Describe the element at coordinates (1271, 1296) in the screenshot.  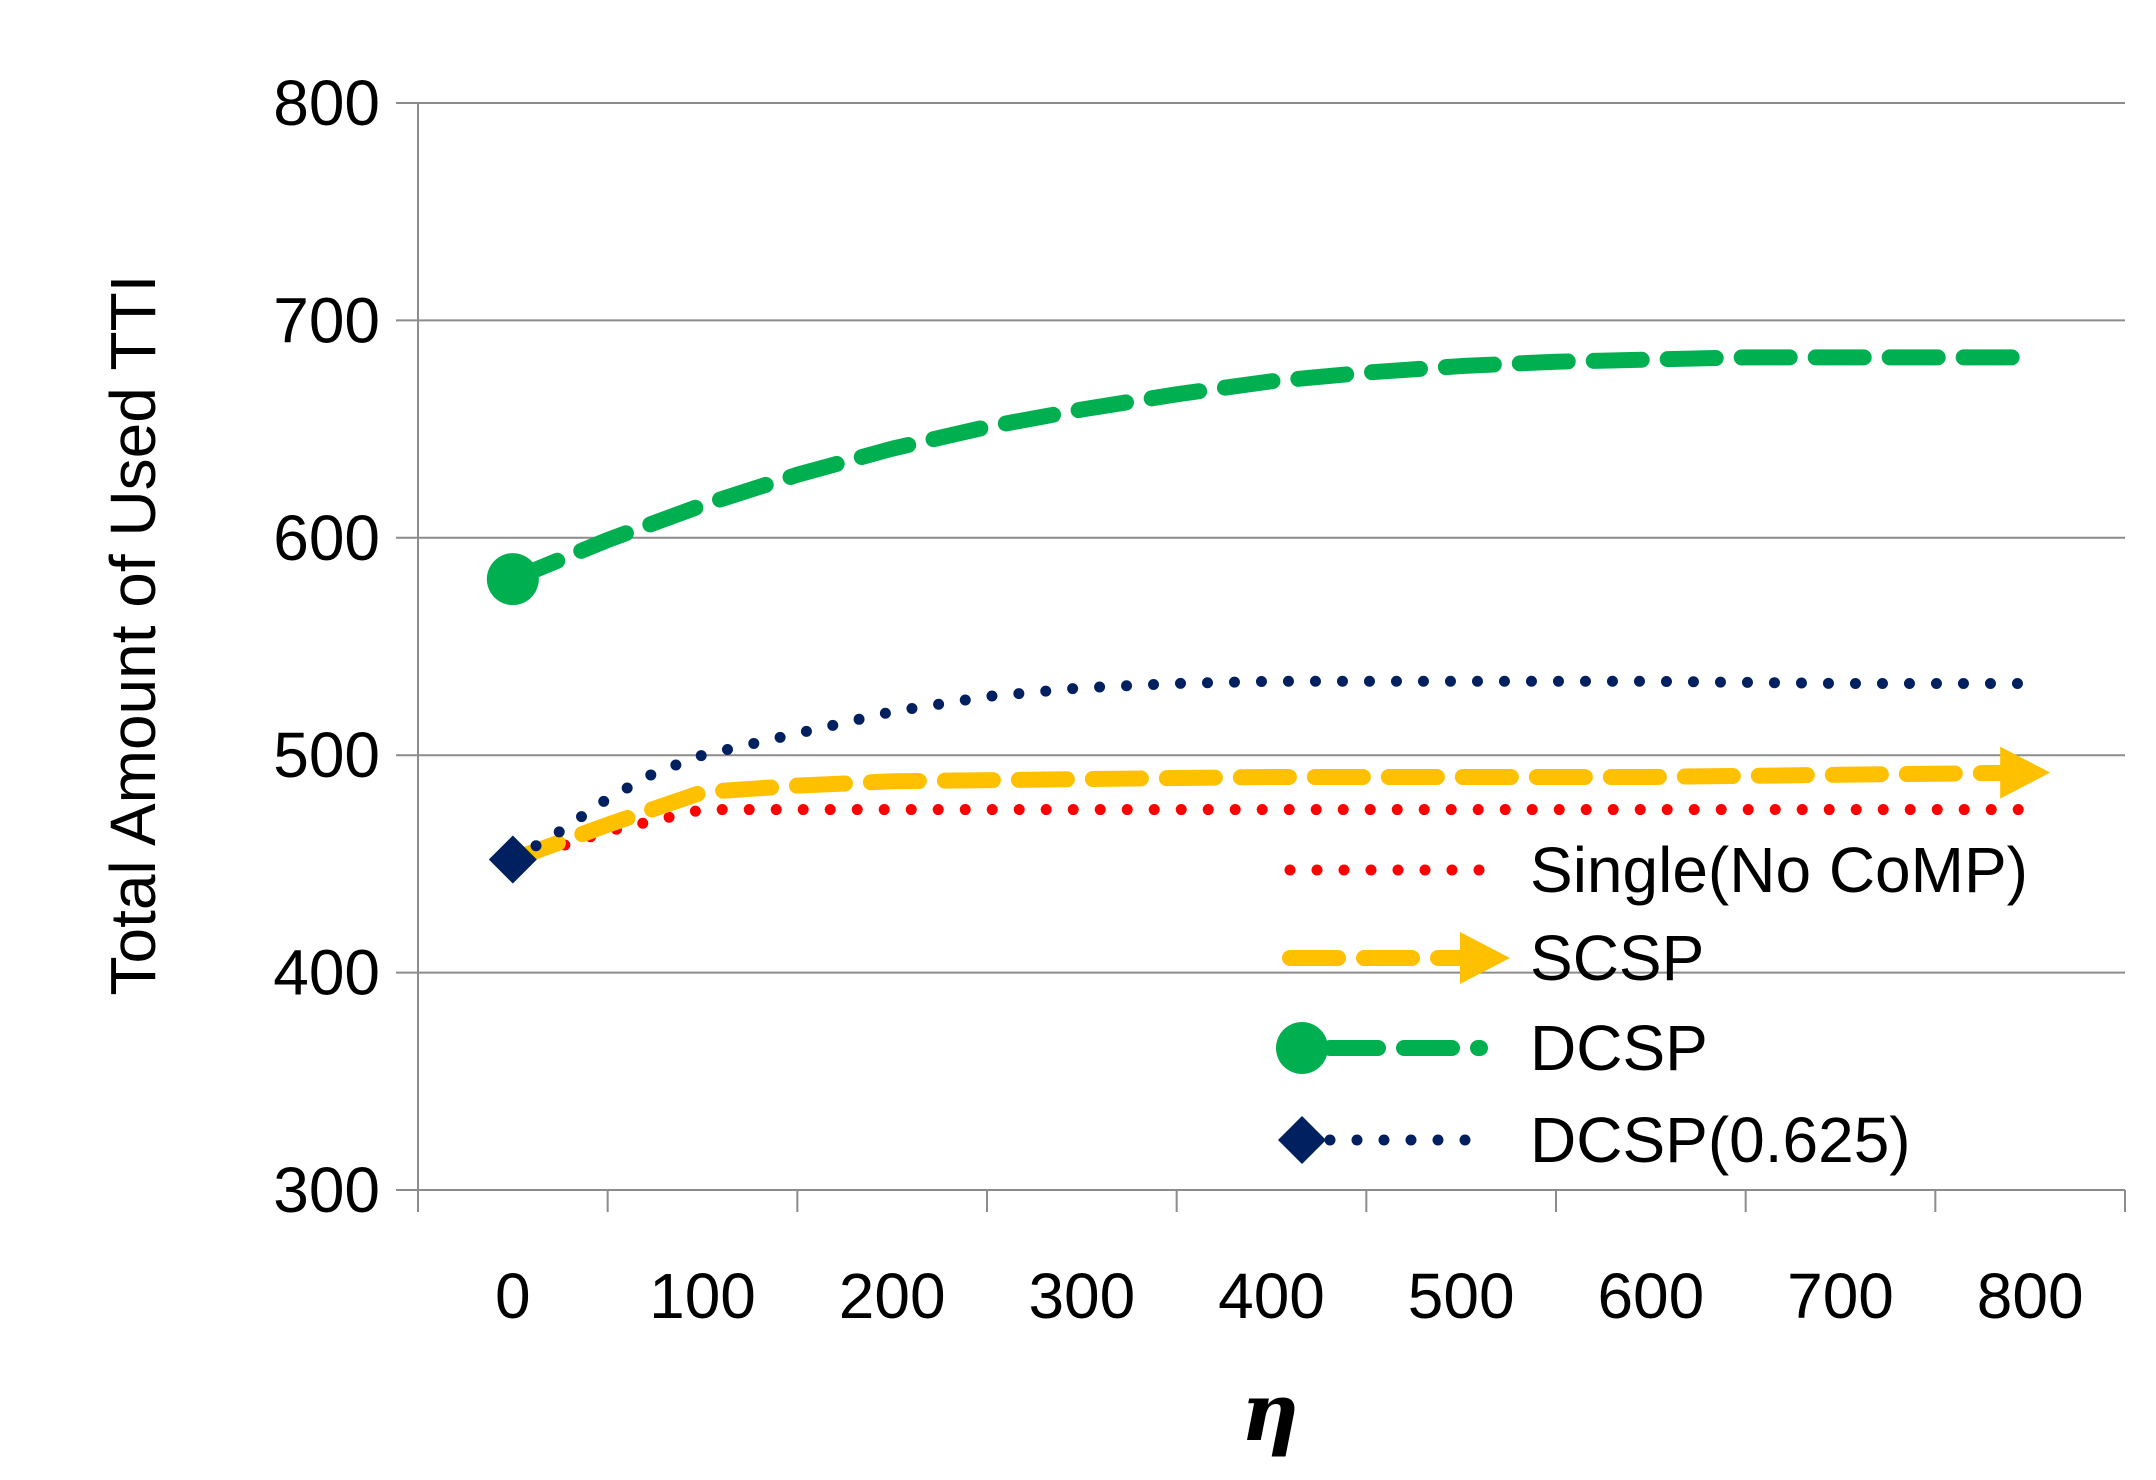
I see `x-tick-label-400: 400` at that location.